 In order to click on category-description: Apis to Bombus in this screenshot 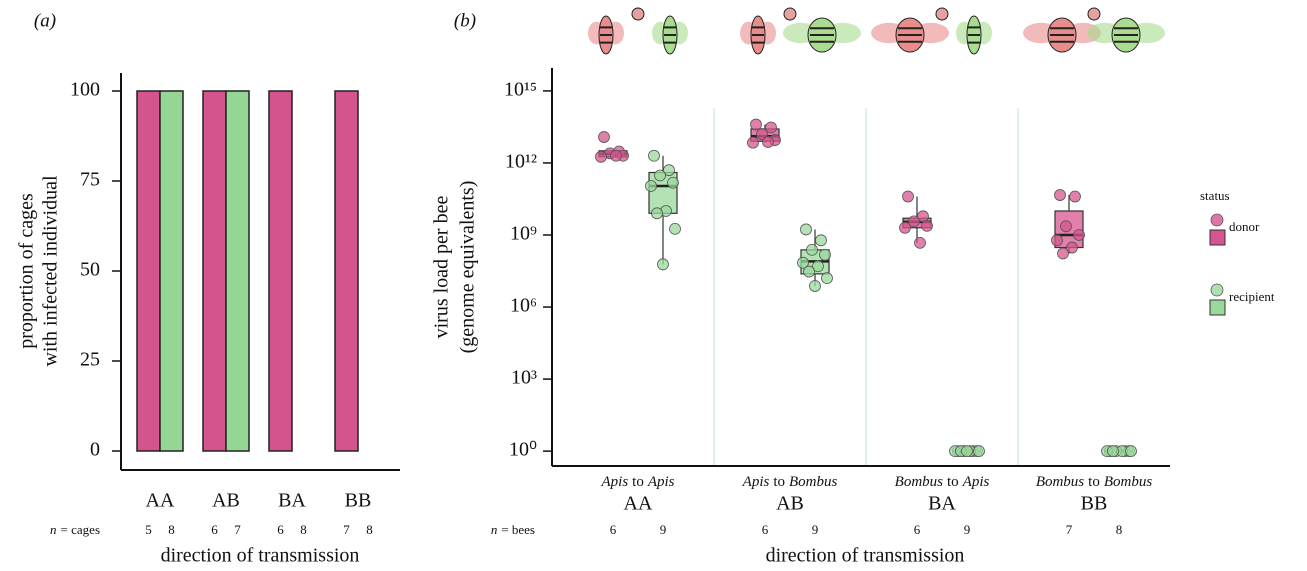, I will do `click(790, 482)`.